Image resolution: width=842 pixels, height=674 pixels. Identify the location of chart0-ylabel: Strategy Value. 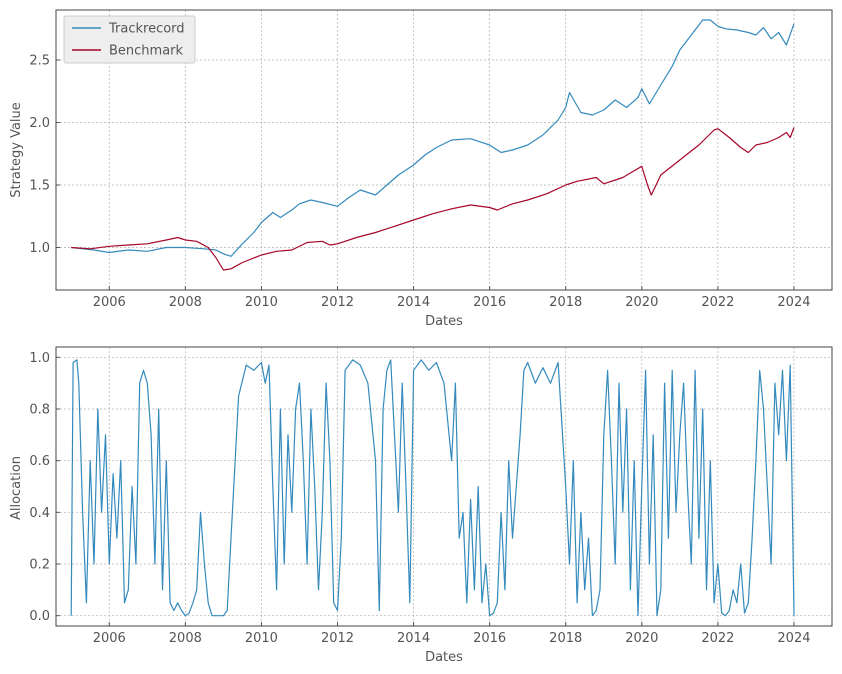
(16, 150).